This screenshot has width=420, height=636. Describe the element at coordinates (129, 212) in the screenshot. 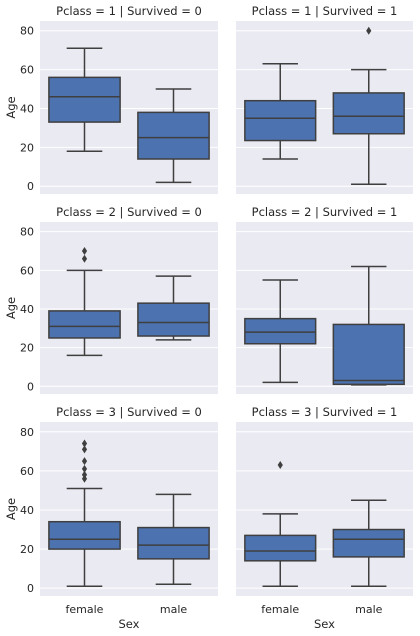

I see `panel-title: Pclass = 2 | Survived = 0` at that location.